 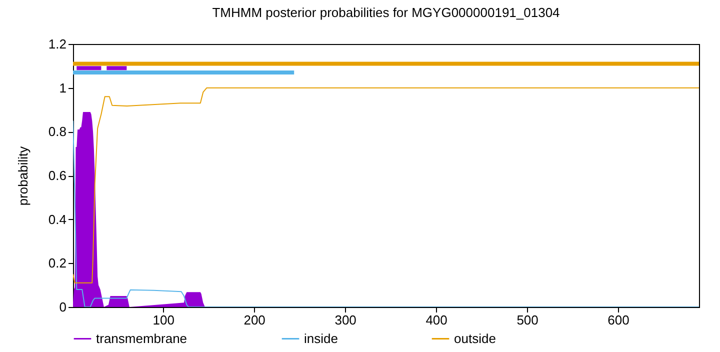 What do you see at coordinates (57, 263) in the screenshot?
I see `y-tick-label: 0.2` at bounding box center [57, 263].